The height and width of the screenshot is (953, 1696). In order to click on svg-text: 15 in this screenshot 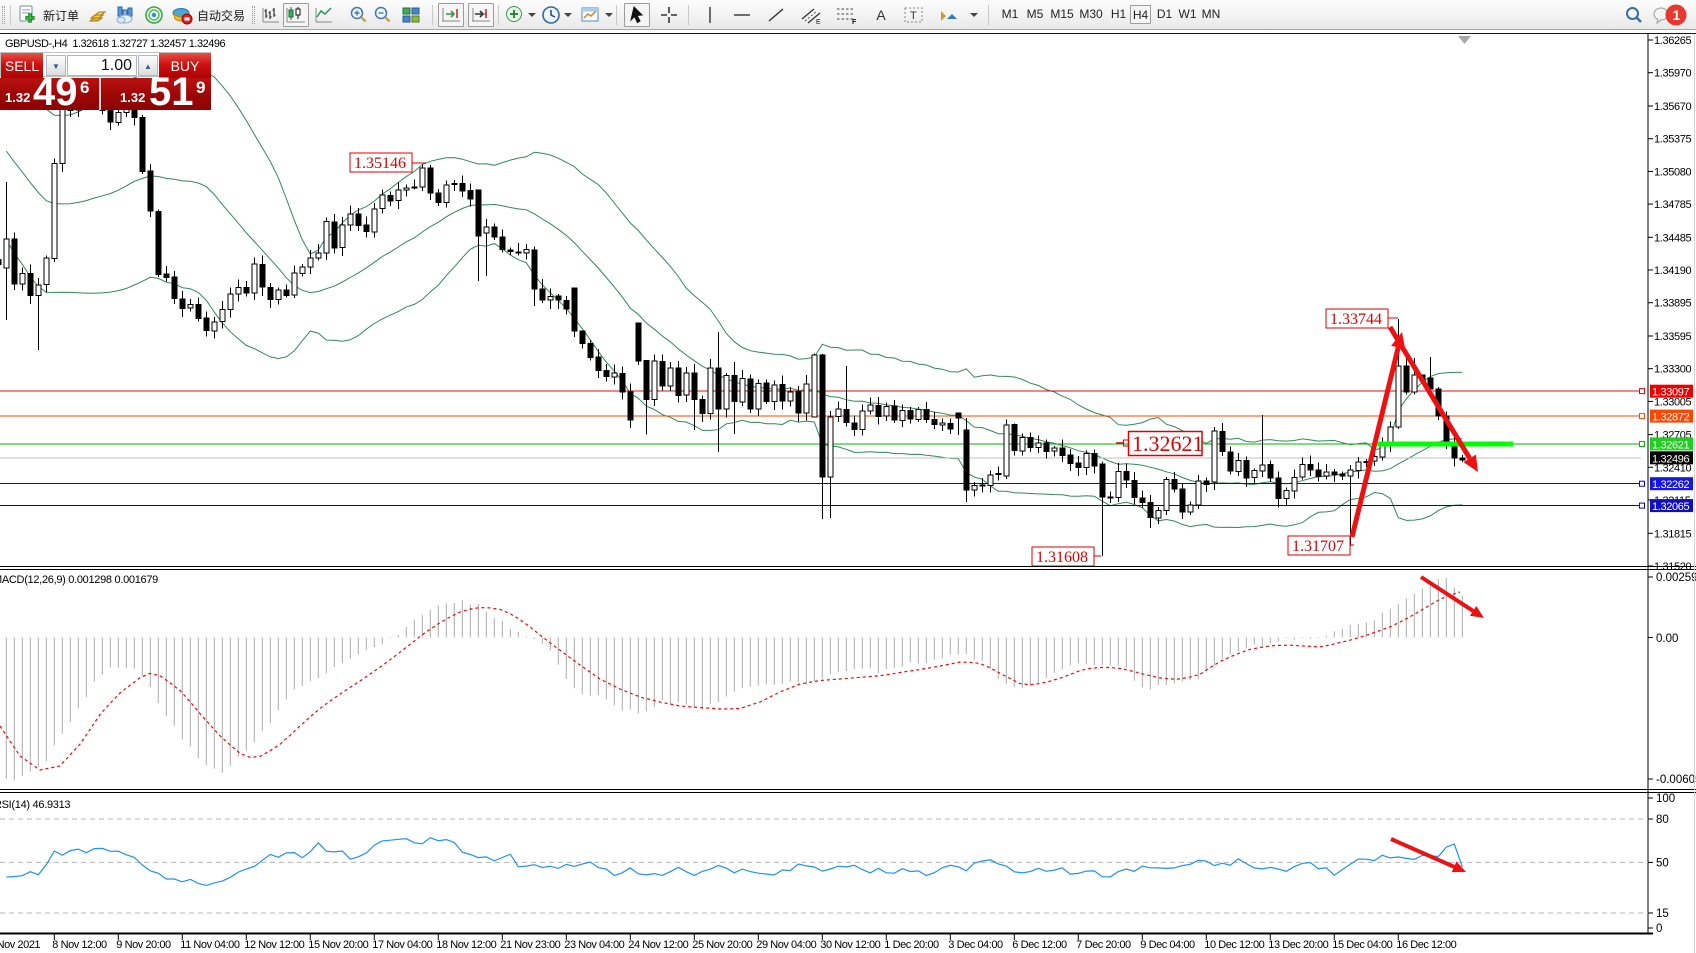, I will do `click(1662, 914)`.